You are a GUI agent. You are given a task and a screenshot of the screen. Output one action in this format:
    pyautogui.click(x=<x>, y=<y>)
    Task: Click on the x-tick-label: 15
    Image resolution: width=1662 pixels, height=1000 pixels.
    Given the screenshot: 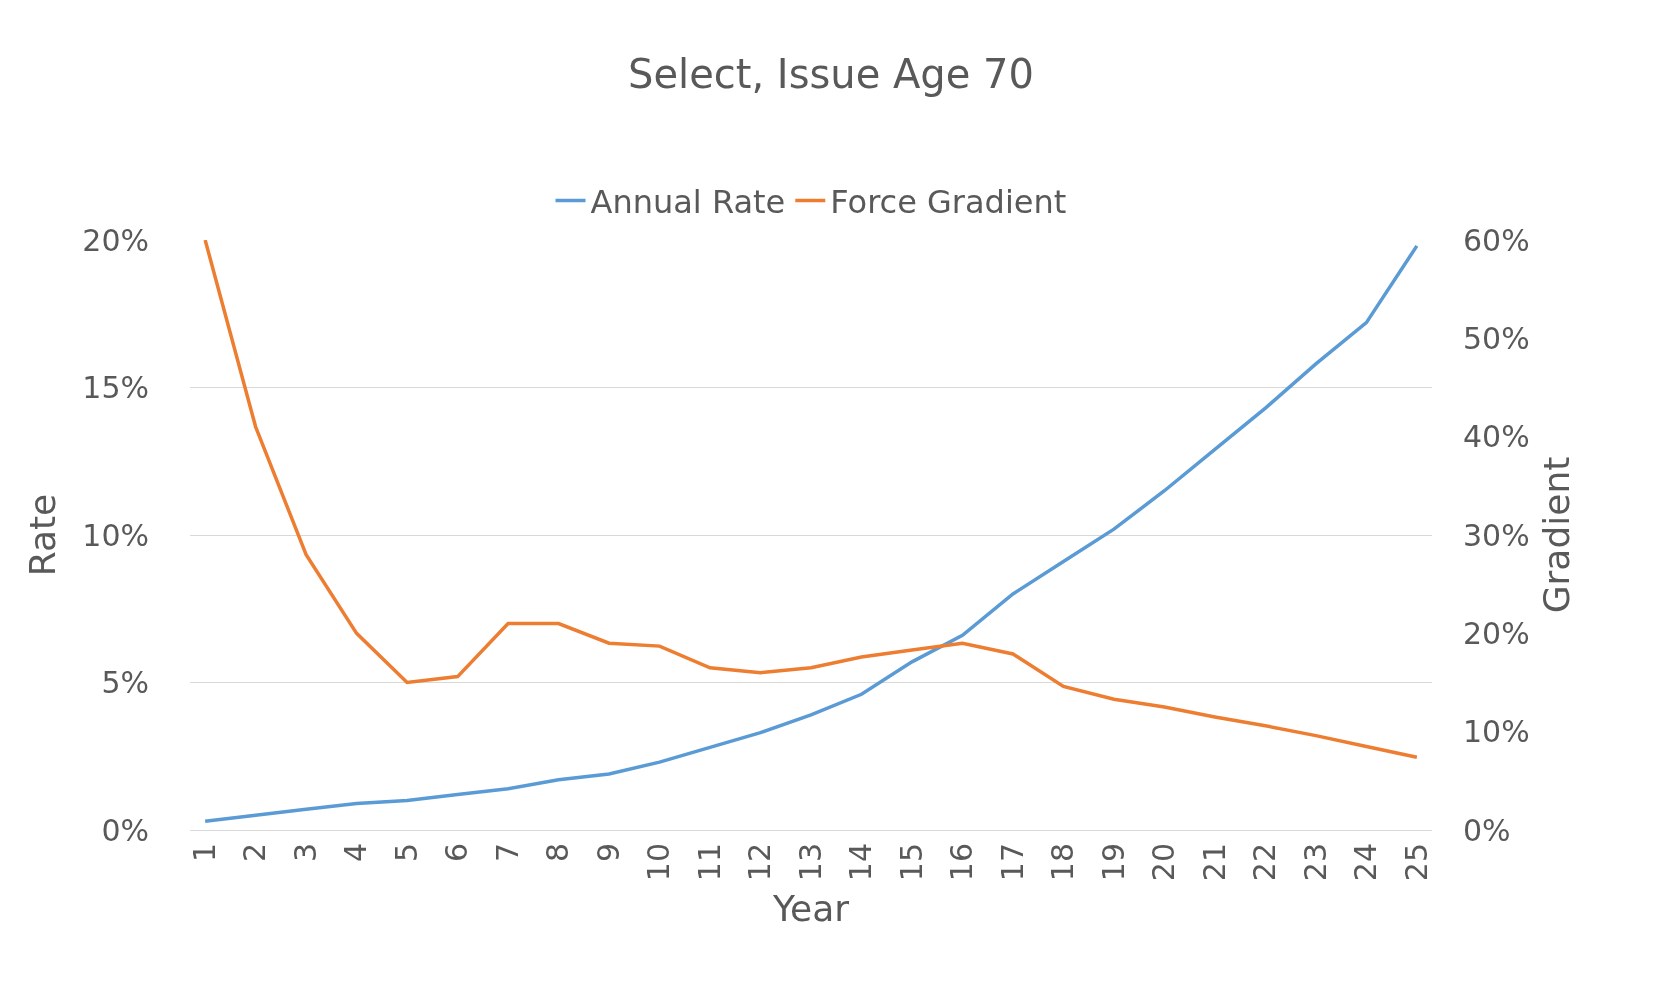 What is the action you would take?
    pyautogui.click(x=911, y=862)
    